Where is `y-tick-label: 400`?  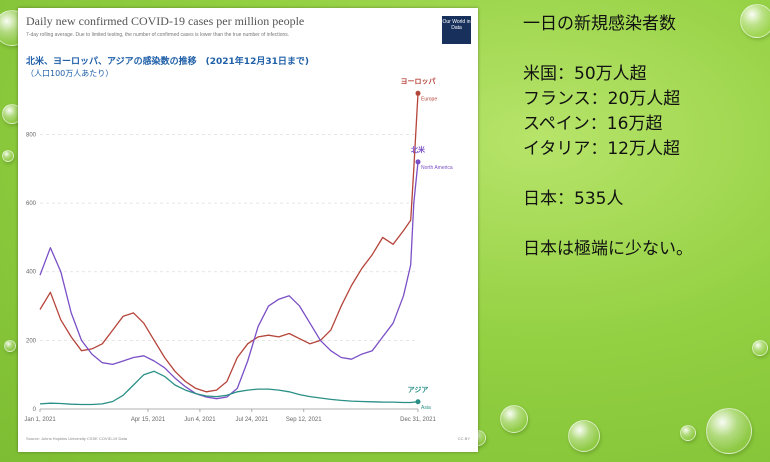 y-tick-label: 400 is located at coordinates (31, 273).